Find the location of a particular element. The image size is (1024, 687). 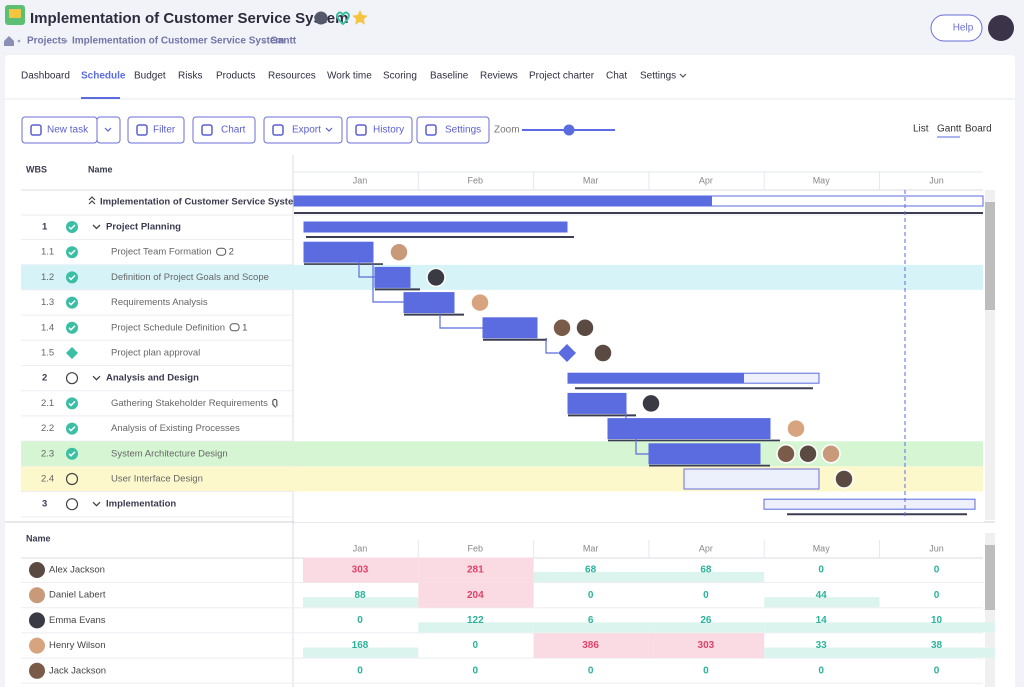

task-name: User Interface Design is located at coordinates (157, 479).